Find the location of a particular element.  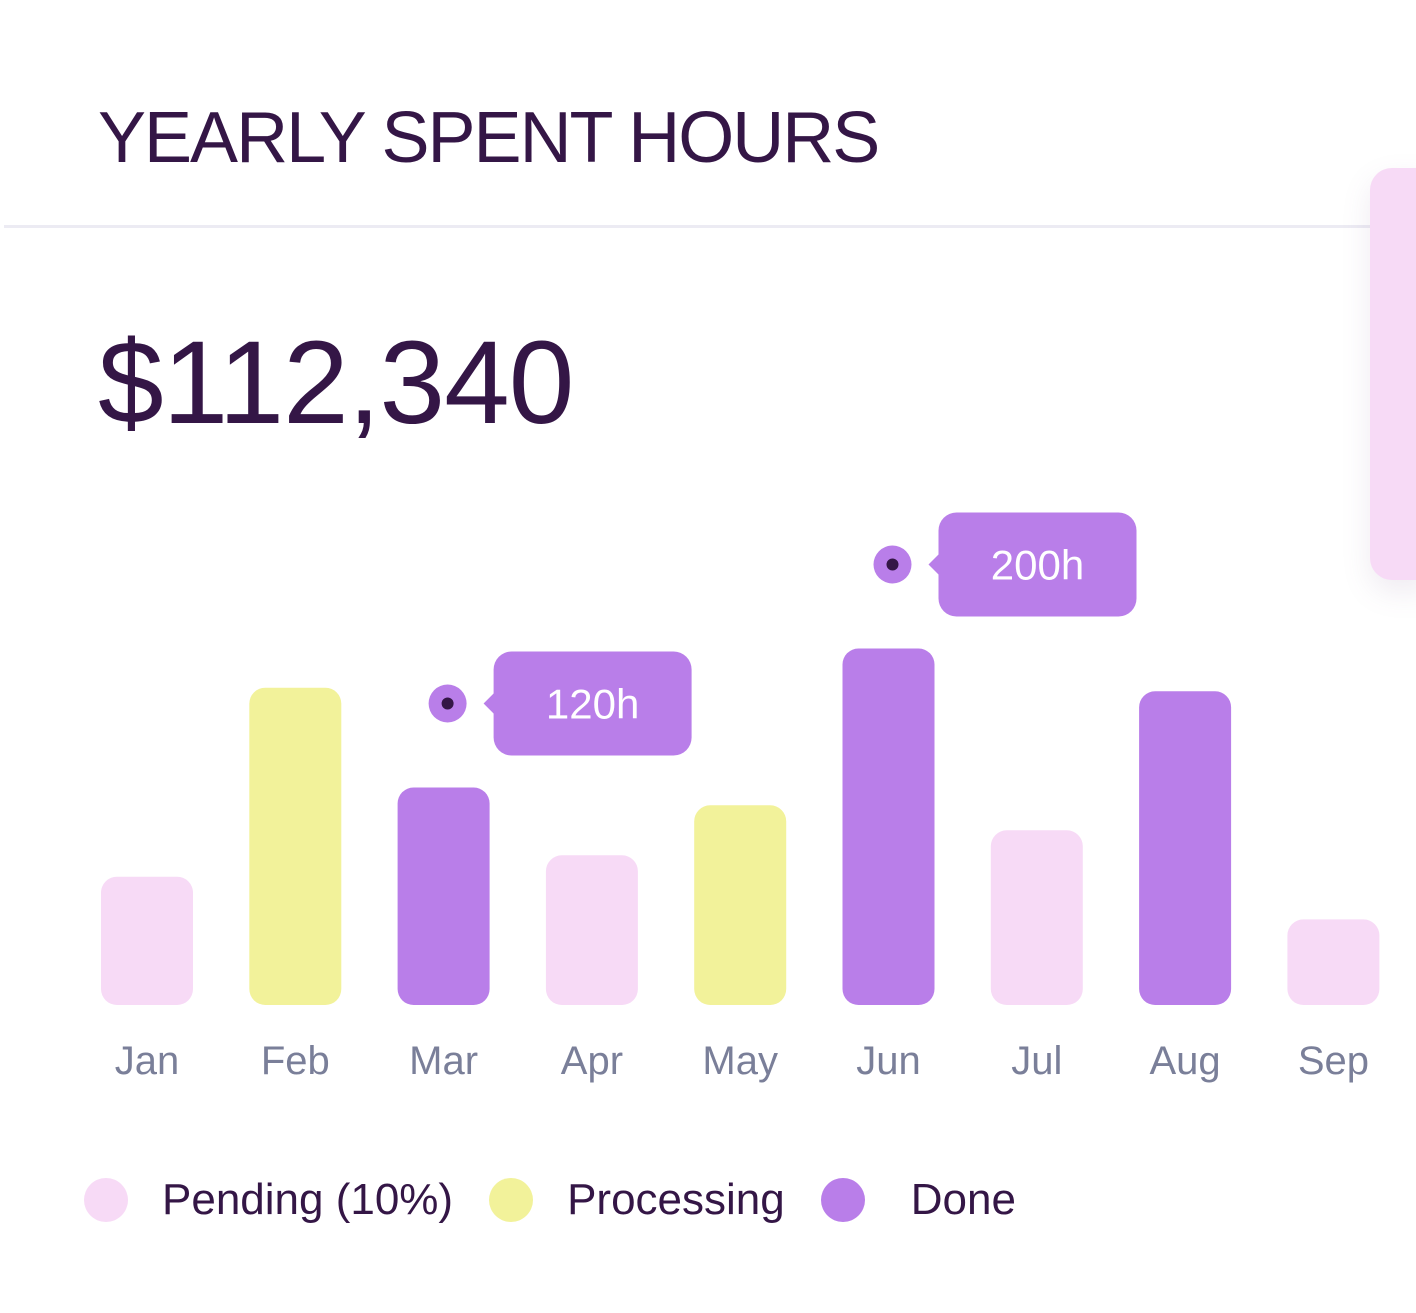

legend-item-done: Done is located at coordinates (918, 1200).